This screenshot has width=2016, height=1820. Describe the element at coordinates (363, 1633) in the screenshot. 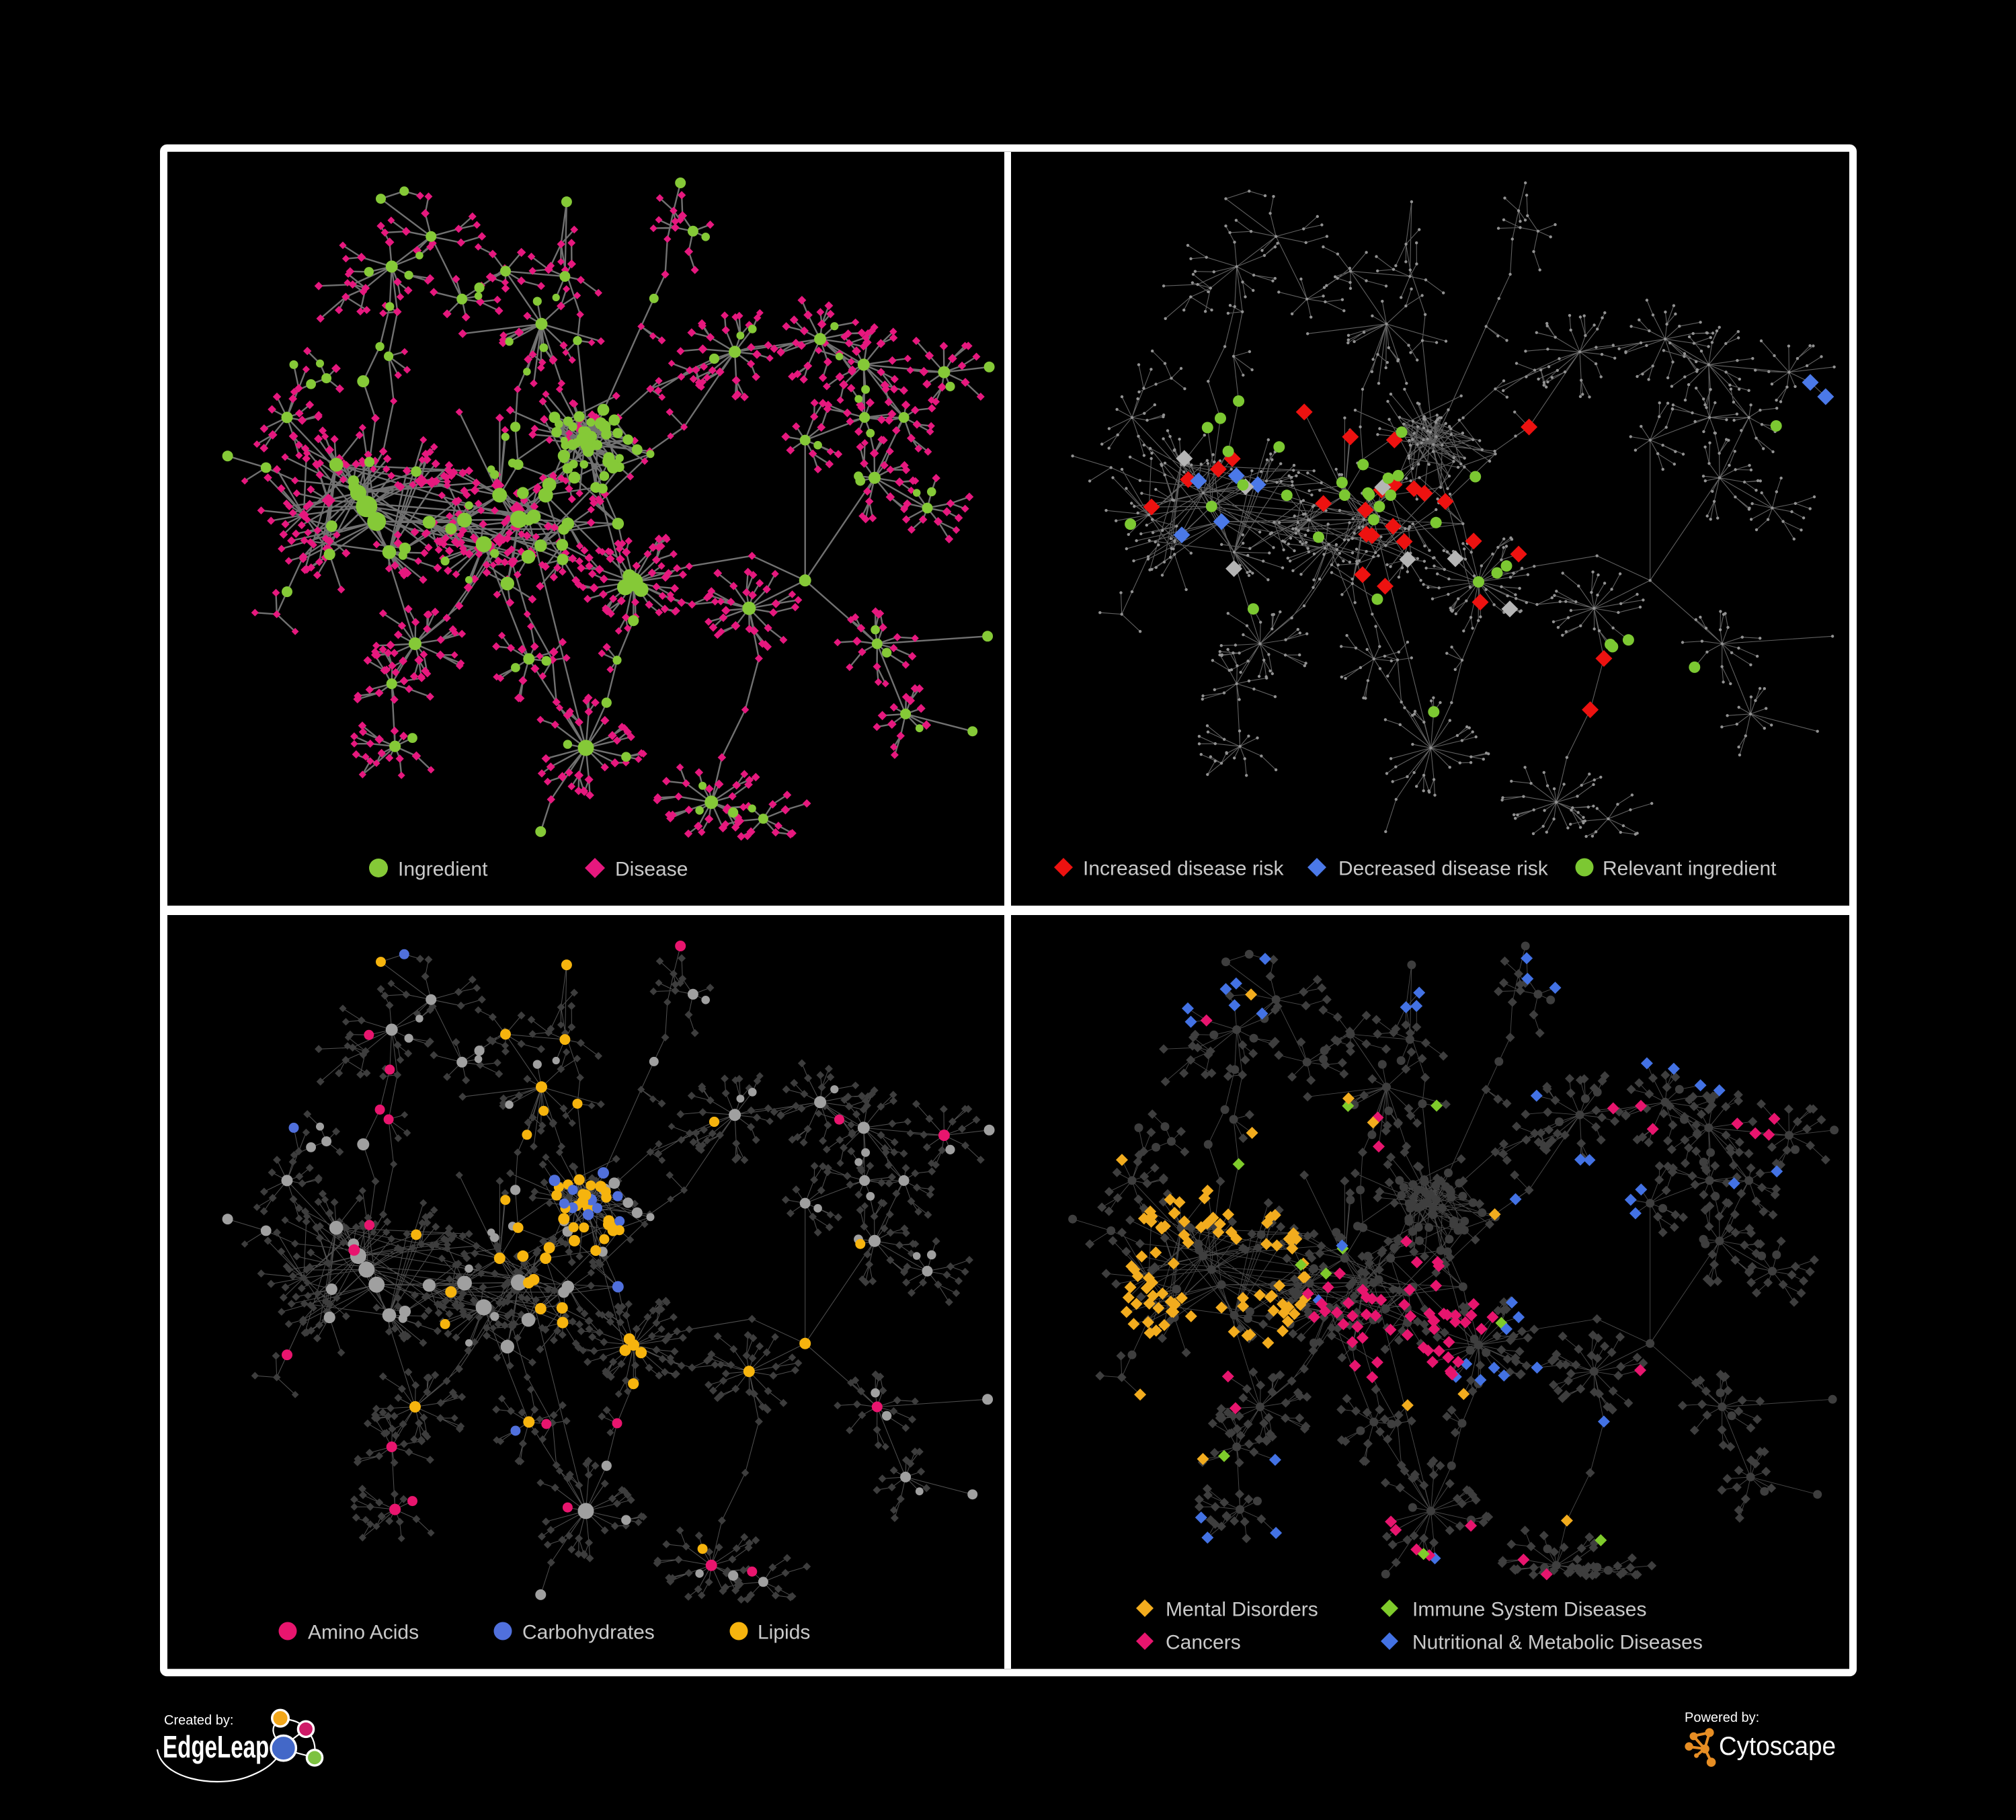

I see `svg-text: Amino Acids` at that location.